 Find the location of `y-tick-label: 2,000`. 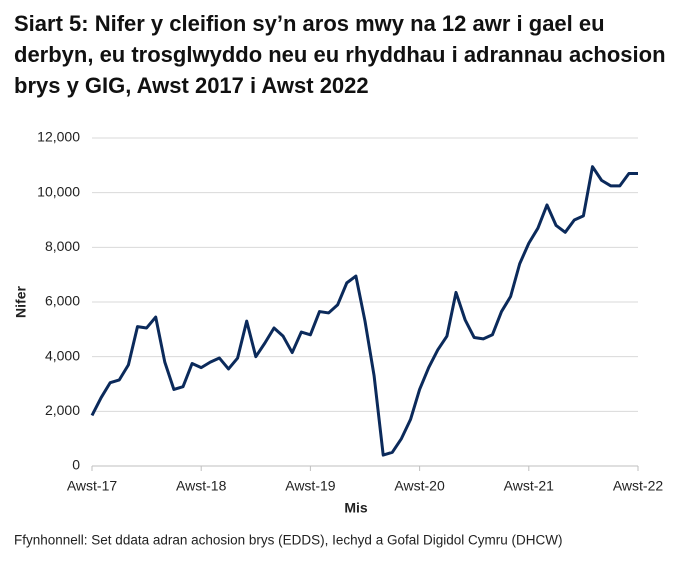

y-tick-label: 2,000 is located at coordinates (62, 410).